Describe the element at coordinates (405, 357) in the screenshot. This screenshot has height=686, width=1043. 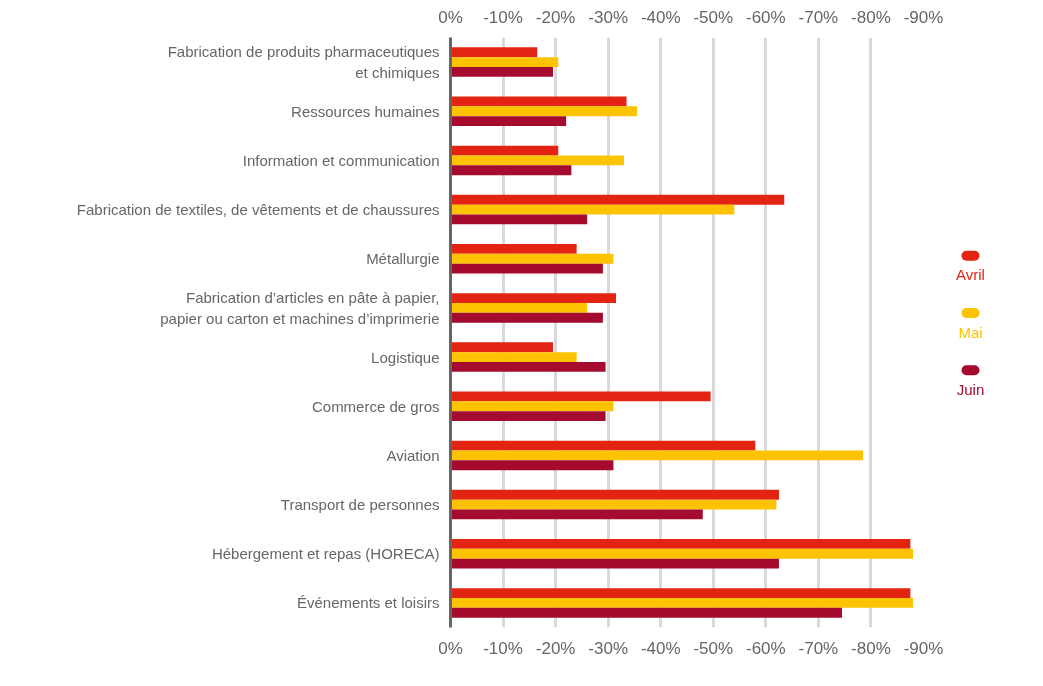
I see `y-tick-label: Logistique` at that location.